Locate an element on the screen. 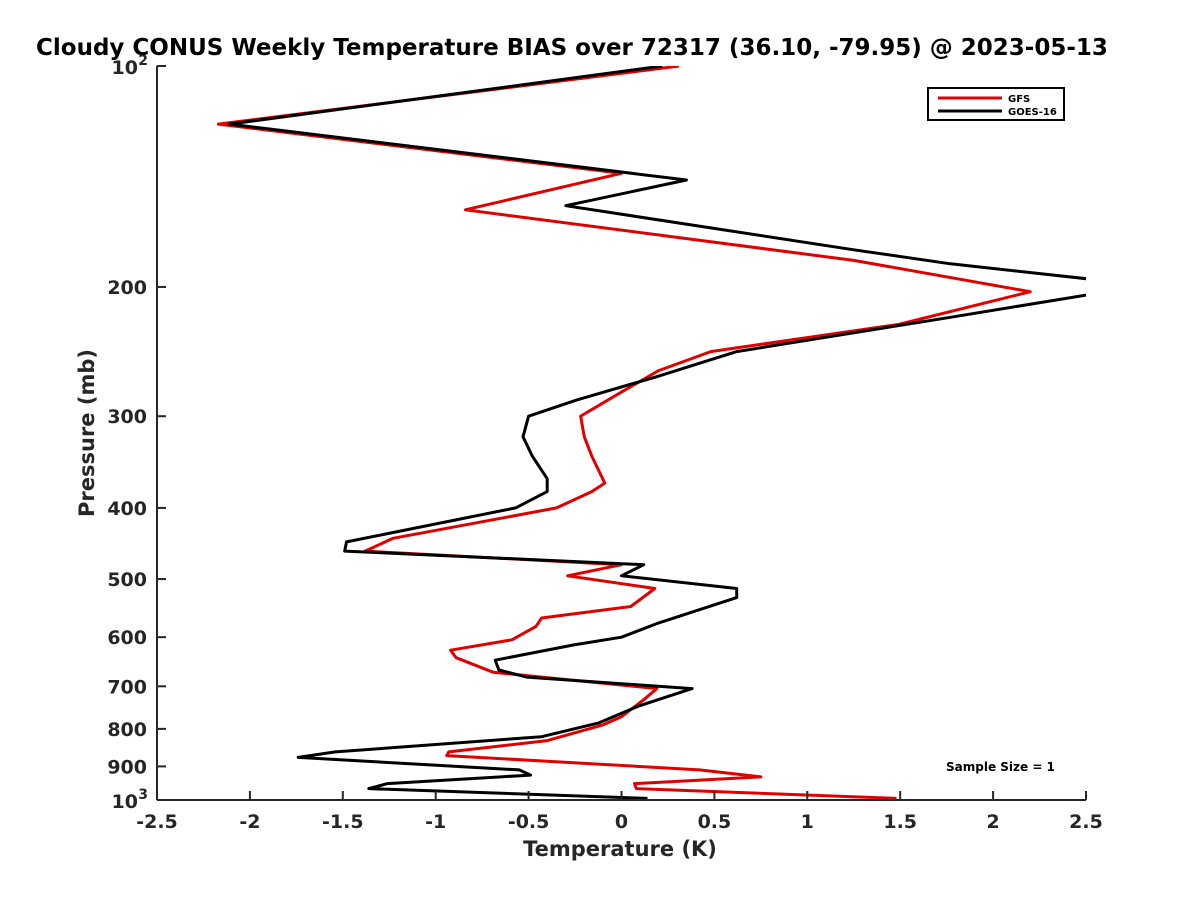 The image size is (1200, 900). y-tick-label: 400 is located at coordinates (127, 509).